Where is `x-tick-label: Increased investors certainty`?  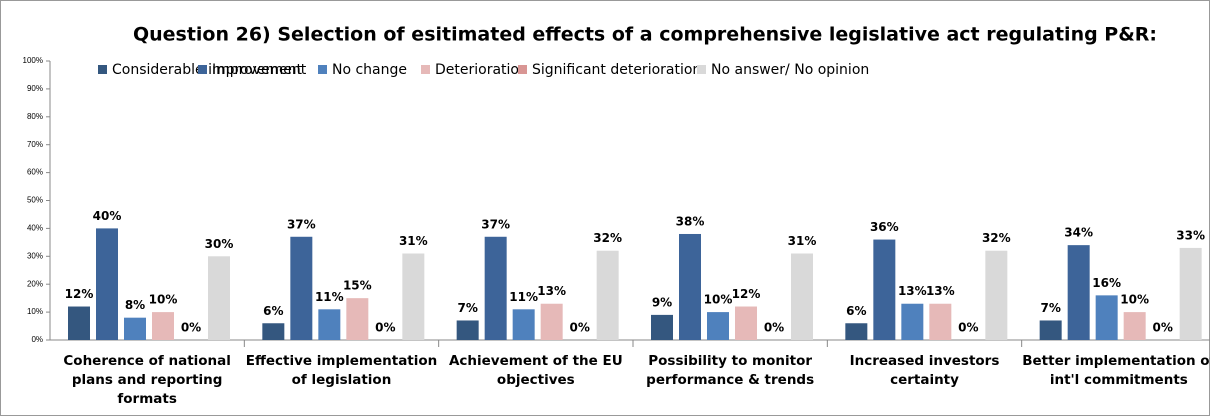 x-tick-label: Increased investors certainty is located at coordinates (924, 370).